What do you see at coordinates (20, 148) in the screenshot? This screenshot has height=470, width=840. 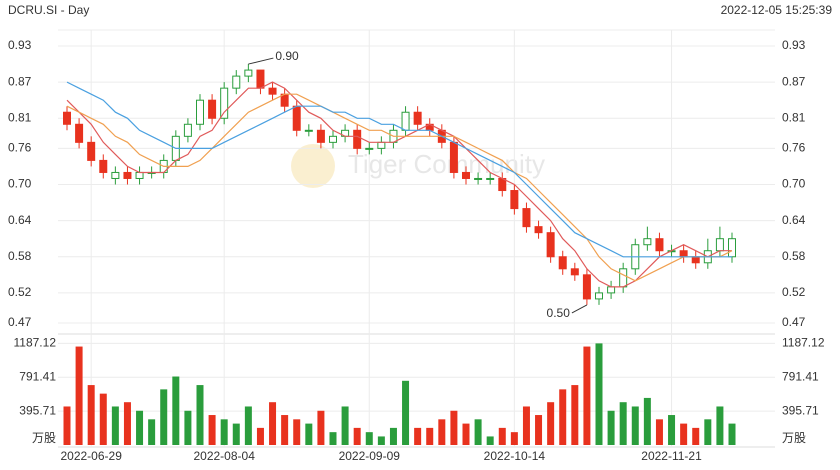 I see `y-tick-label: 0.76` at bounding box center [20, 148].